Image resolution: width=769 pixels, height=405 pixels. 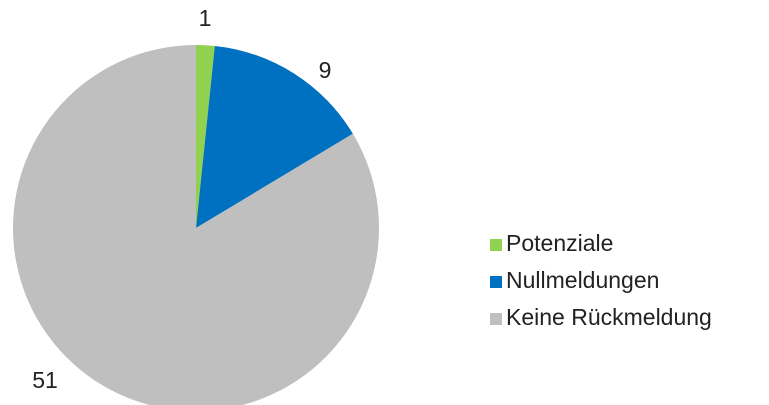 I want to click on legend-label: Nullmeldungen, so click(x=582, y=280).